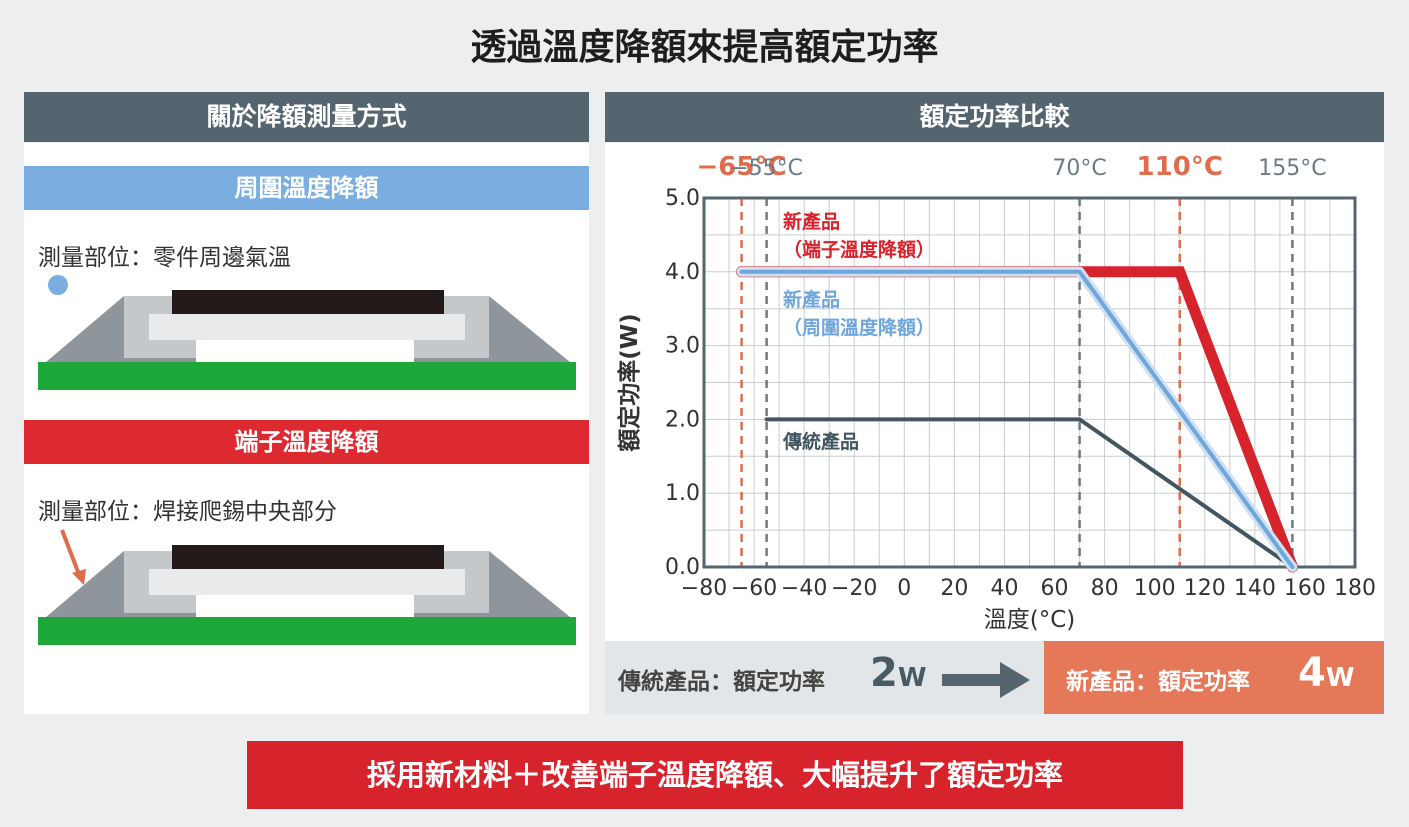 The width and height of the screenshot is (1409, 827). What do you see at coordinates (682, 346) in the screenshot?
I see `y-tick-label: 3.0` at bounding box center [682, 346].